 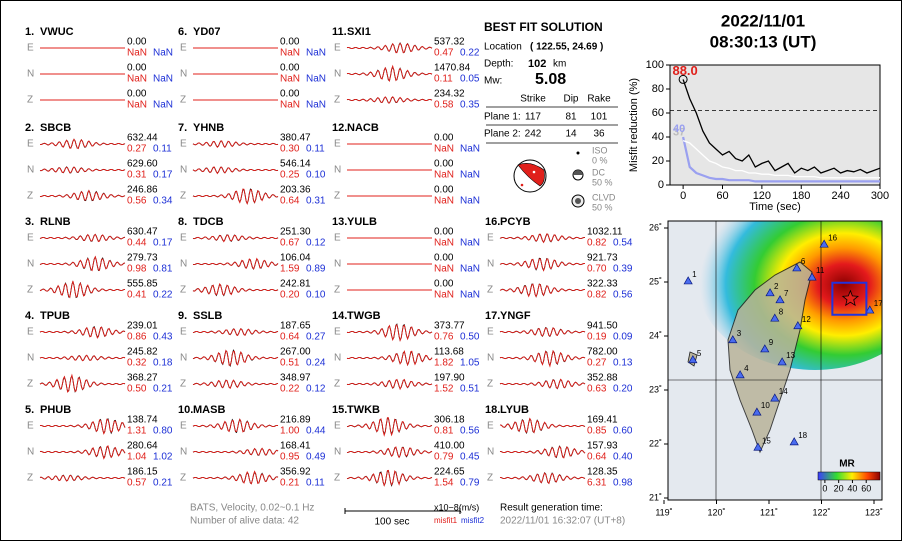 What do you see at coordinates (578, 153) in the screenshot?
I see `iso-icon` at bounding box center [578, 153].